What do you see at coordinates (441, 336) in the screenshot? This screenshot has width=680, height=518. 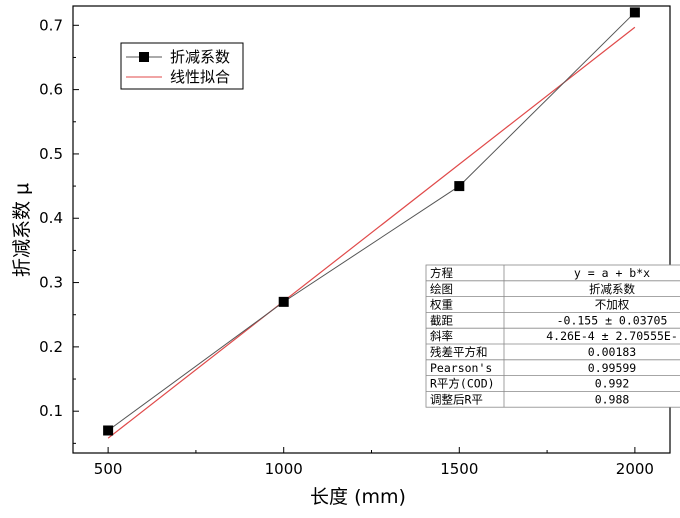 I see `stats-table-key: 斜率` at bounding box center [441, 336].